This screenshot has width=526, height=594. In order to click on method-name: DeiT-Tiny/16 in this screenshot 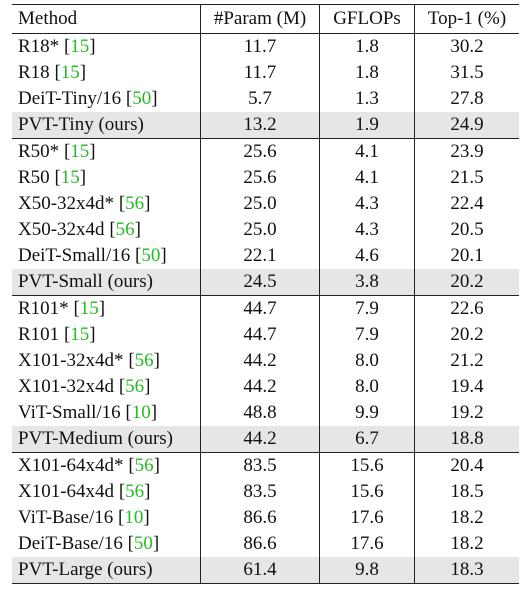, I will do `click(72, 98)`.